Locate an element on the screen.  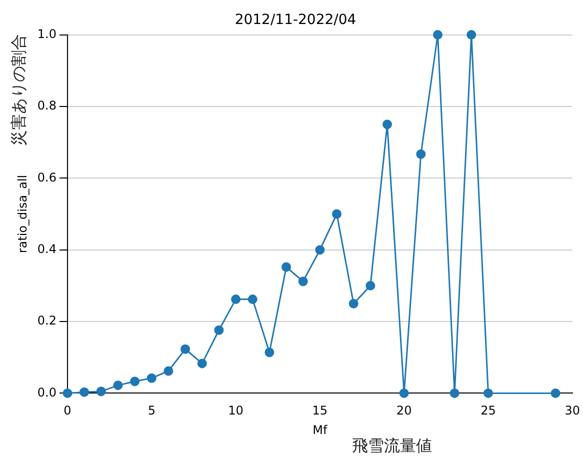
x-tick-label: 20 is located at coordinates (404, 411).